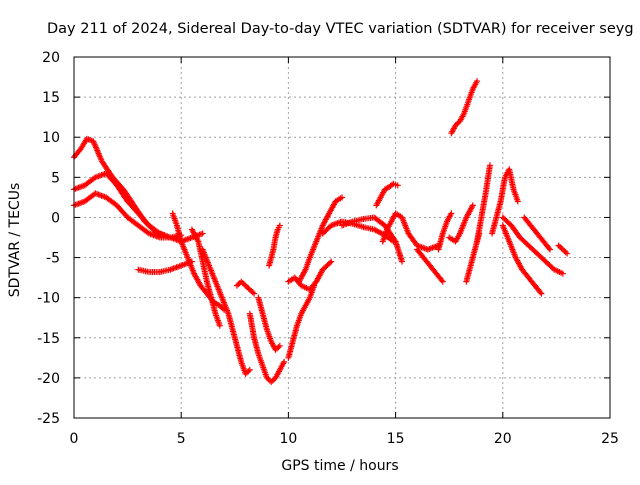  I want to click on x-tick-label: 5, so click(181, 439).